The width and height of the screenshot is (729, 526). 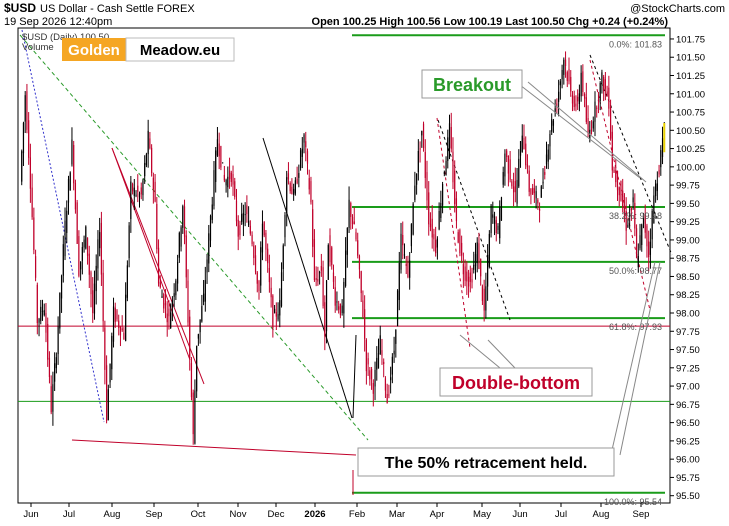 What do you see at coordinates (534, 126) in the screenshot?
I see `breakout-annotation: Breakout` at bounding box center [534, 126].